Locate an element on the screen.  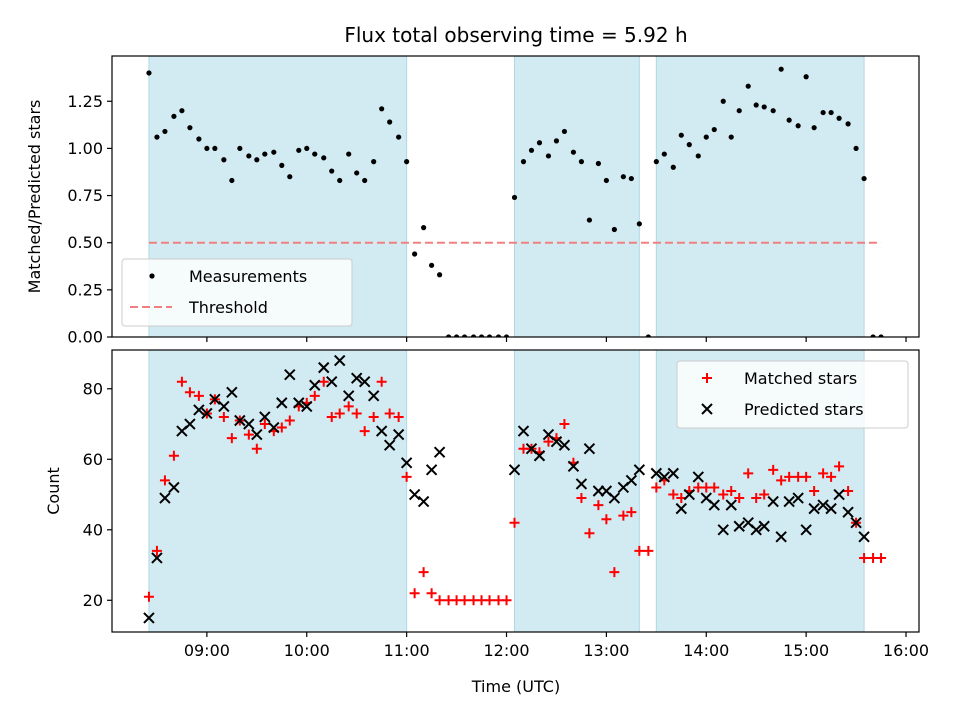
chart-title: Flux total observing time = 5.92 h is located at coordinates (515, 35).